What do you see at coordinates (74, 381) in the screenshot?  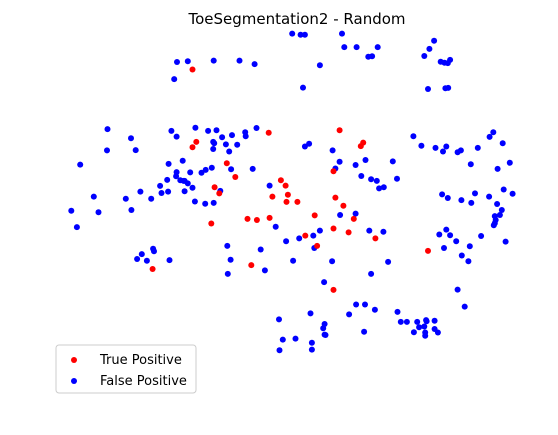 I see `legend-marker-false-positive` at bounding box center [74, 381].